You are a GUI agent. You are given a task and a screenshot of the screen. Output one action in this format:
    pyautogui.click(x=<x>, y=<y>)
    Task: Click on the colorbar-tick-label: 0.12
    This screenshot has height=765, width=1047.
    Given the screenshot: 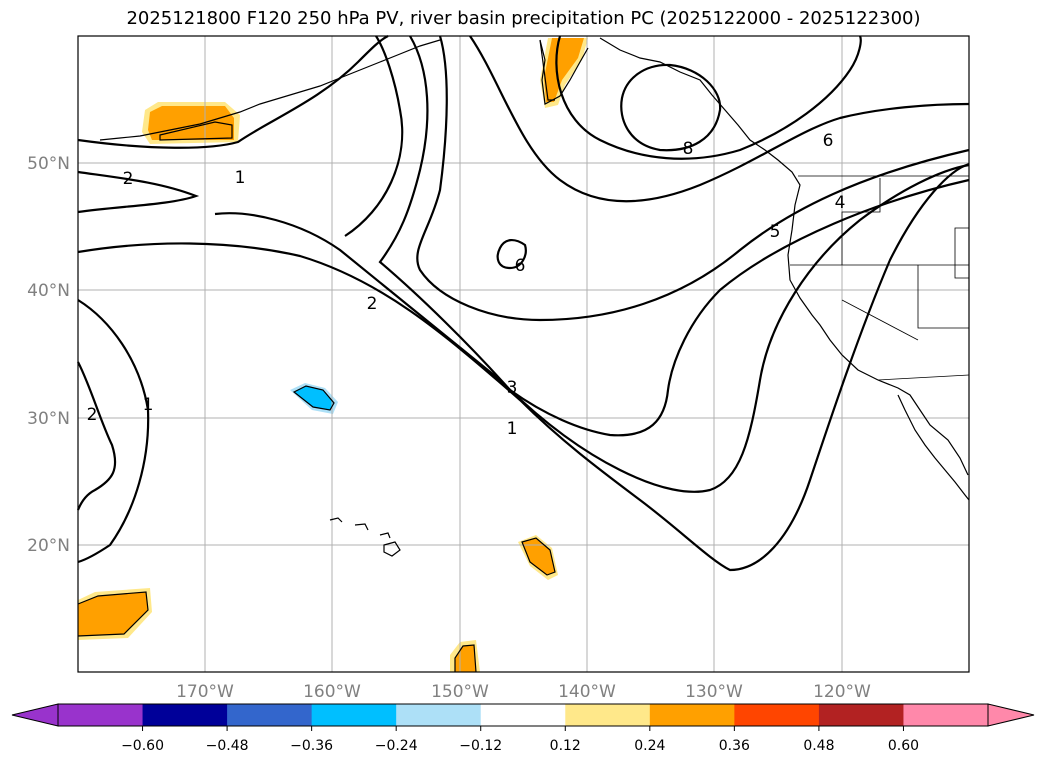 What is the action you would take?
    pyautogui.click(x=565, y=746)
    